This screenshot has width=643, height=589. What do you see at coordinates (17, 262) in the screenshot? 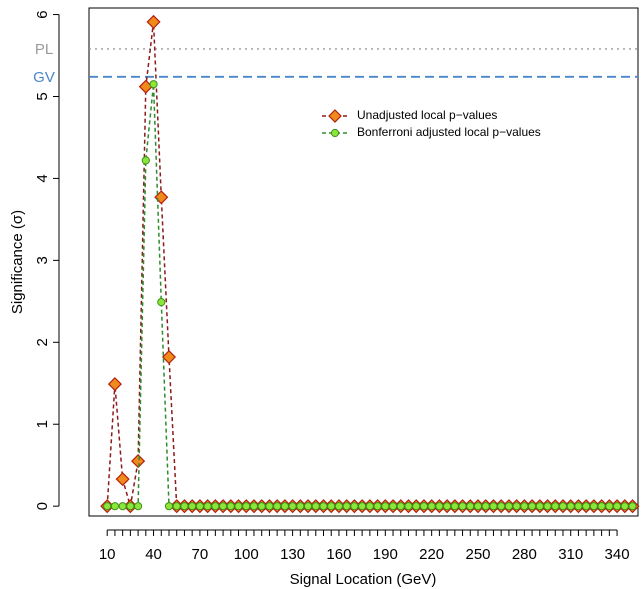
I see `y-axis-label: Significance (σ)` at bounding box center [17, 262].